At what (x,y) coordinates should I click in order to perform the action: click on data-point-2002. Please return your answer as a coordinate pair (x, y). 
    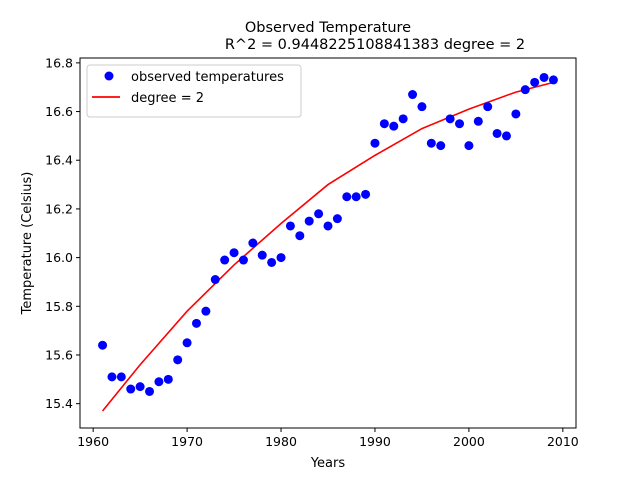
    Looking at the image, I should click on (488, 107).